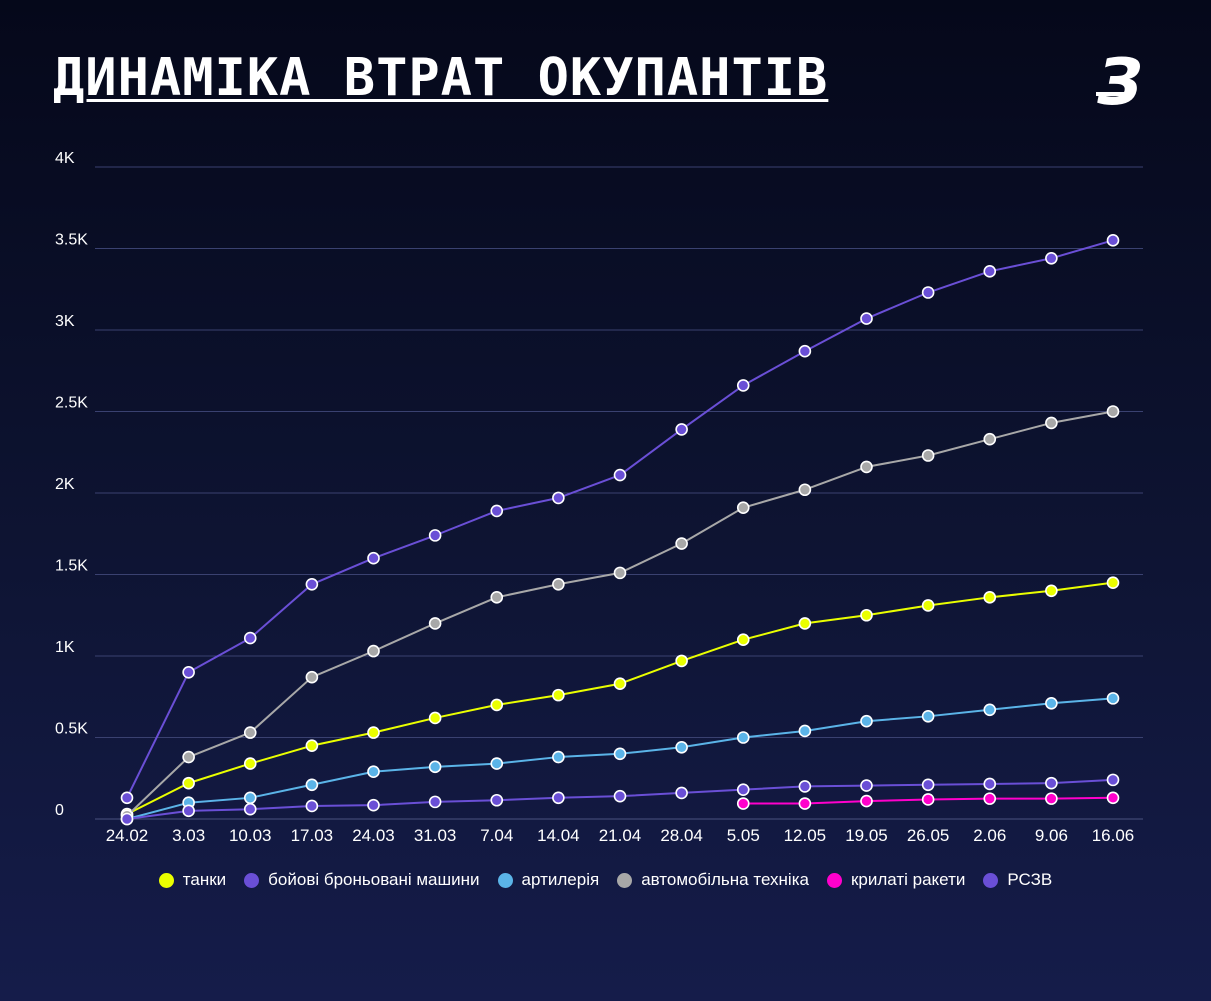 The width and height of the screenshot is (1211, 1001). I want to click on y-tick-label: 1K, so click(65, 647).